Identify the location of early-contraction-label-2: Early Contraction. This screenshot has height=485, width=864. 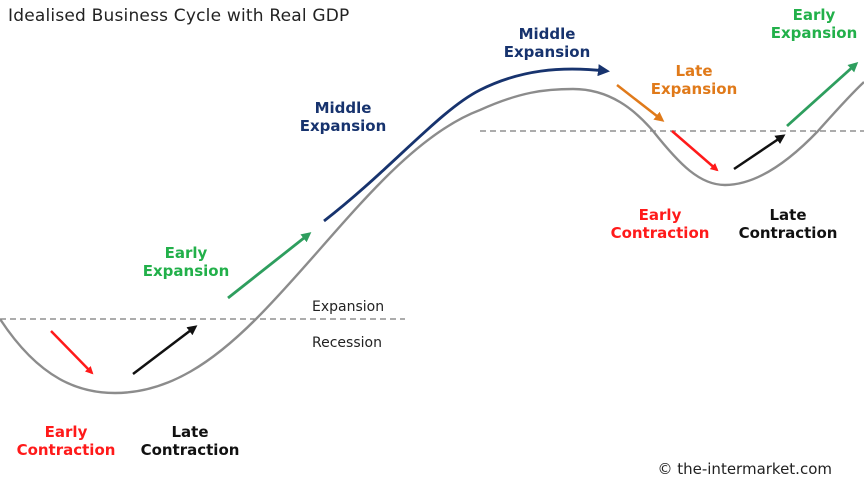
(660, 224).